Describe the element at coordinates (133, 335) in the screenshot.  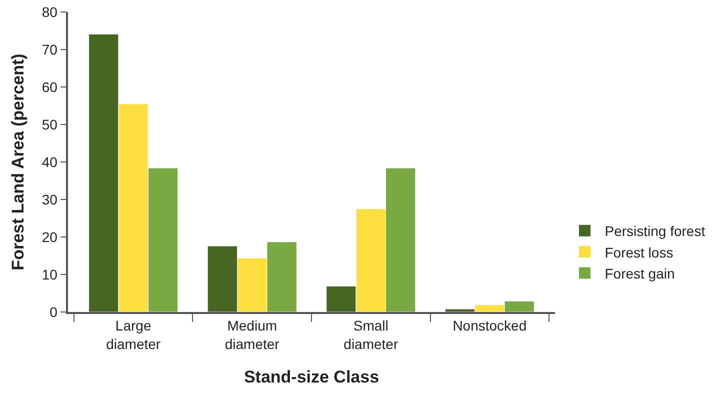
I see `x-tick-label: Large diameter` at that location.